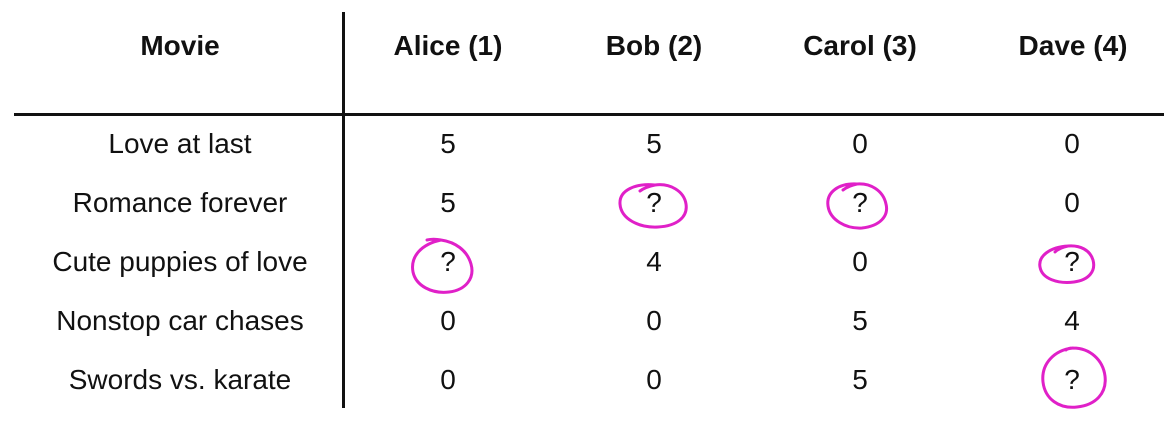  What do you see at coordinates (448, 143) in the screenshot?
I see `row-1-rating-alice: 5` at bounding box center [448, 143].